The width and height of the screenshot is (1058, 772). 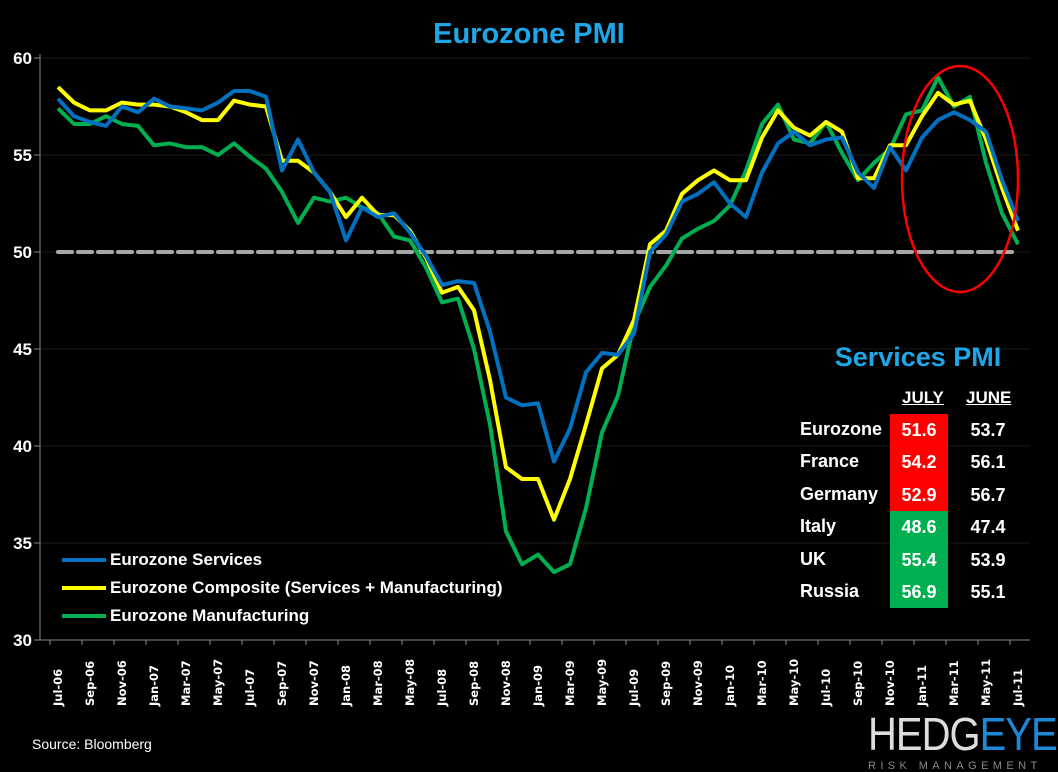 What do you see at coordinates (154, 686) in the screenshot?
I see `x-tick-label: Jan-07` at bounding box center [154, 686].